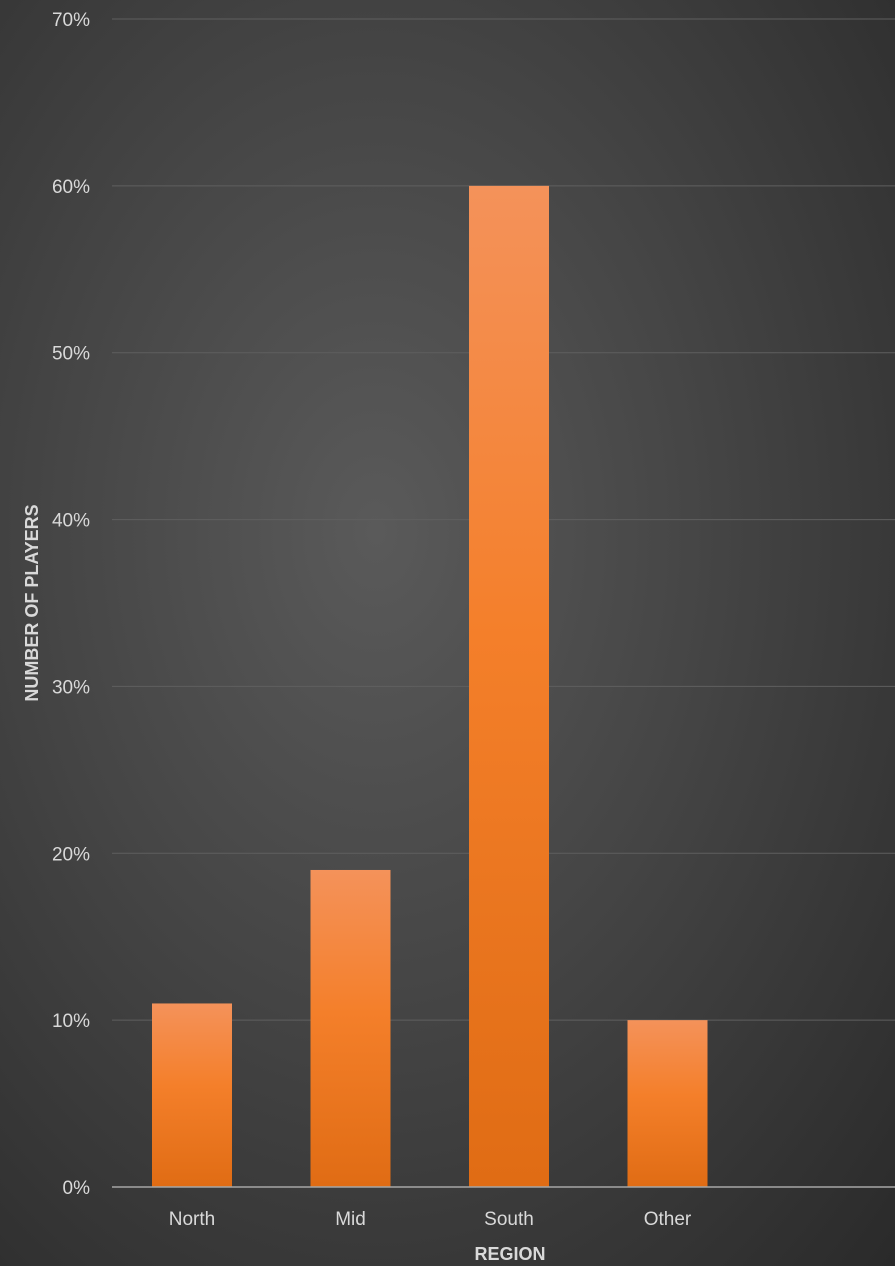 The image size is (895, 1266). I want to click on x-tick-label-mid: Mid, so click(350, 1219).